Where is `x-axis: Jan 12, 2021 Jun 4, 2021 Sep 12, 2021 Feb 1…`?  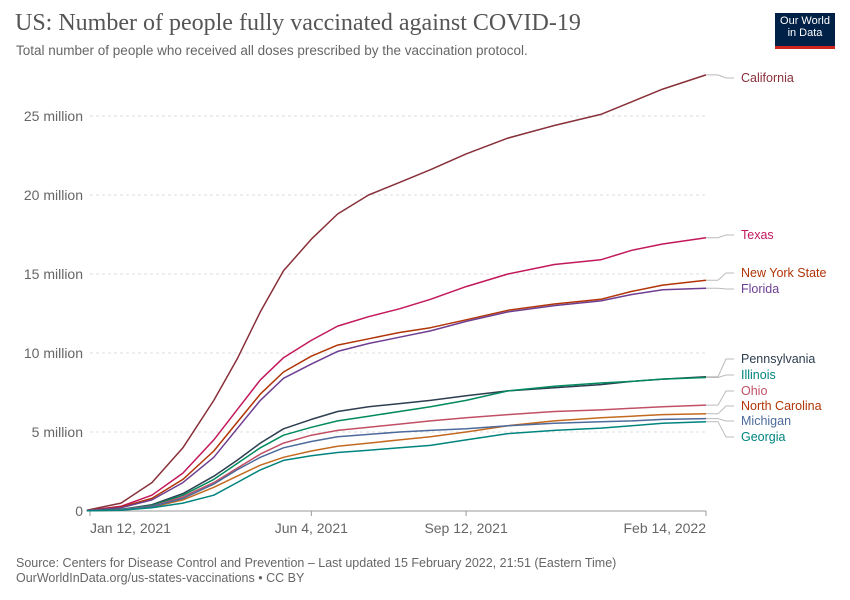
x-axis: Jan 12, 2021 Jun 4, 2021 Sep 12, 2021 Feb 1… is located at coordinates (398, 523).